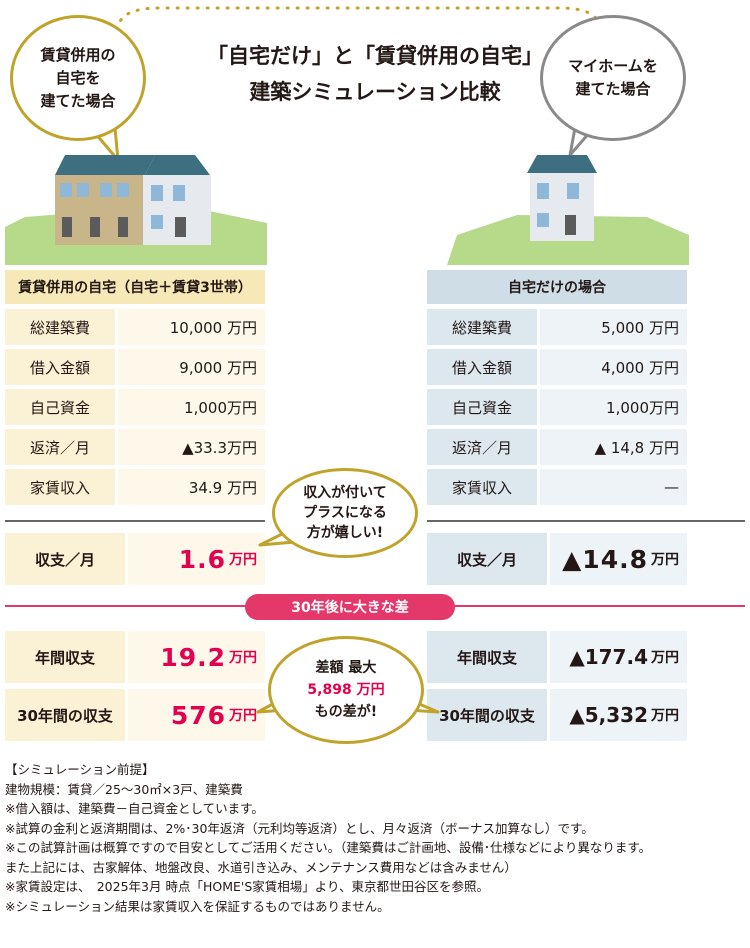 This screenshot has width=750, height=948. I want to click on callout-diff-amount: 5,898 万円, so click(346, 690).